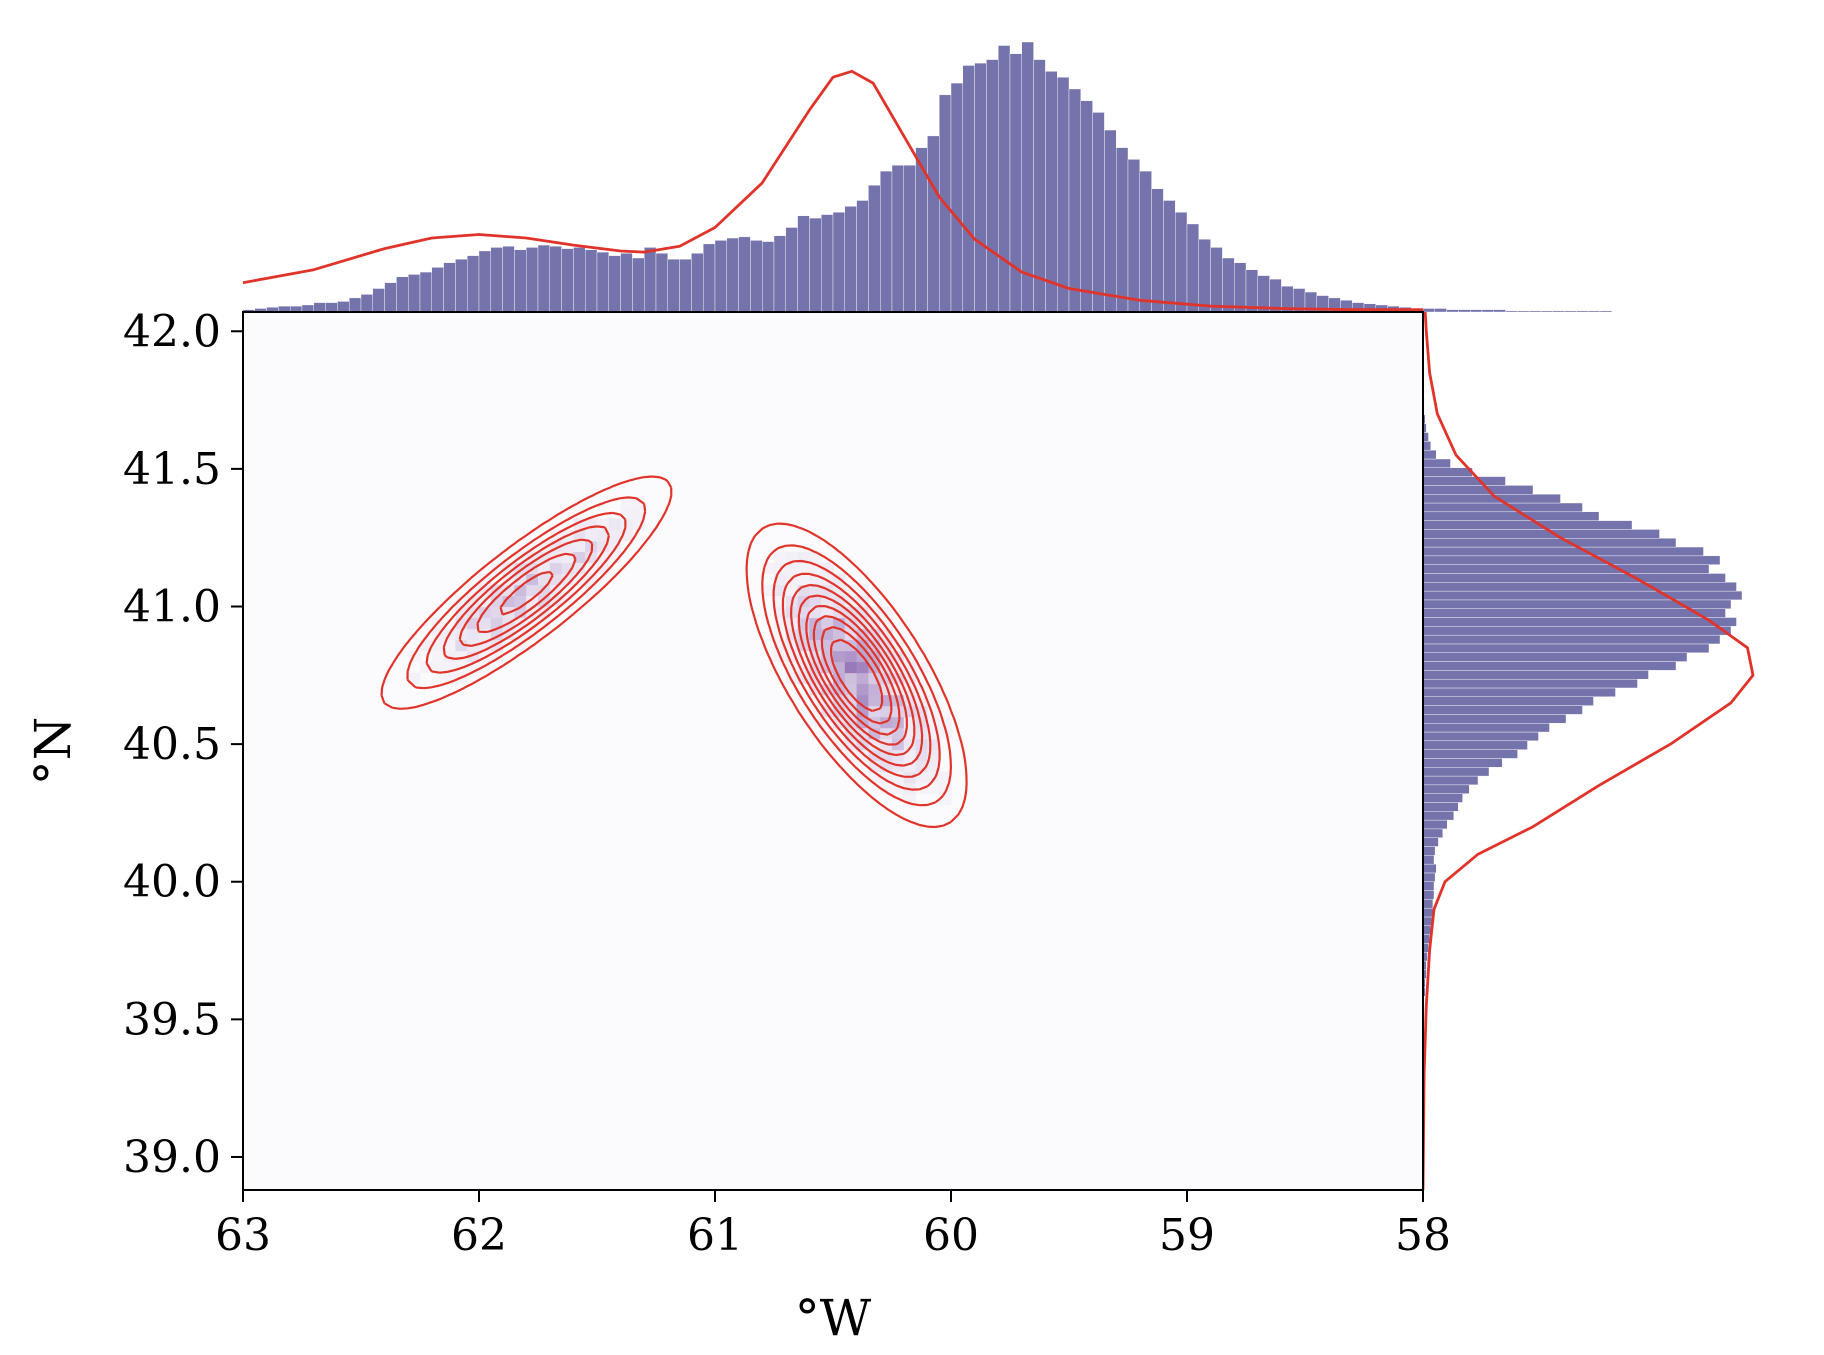 The width and height of the screenshot is (1824, 1355). Describe the element at coordinates (172, 1019) in the screenshot. I see `y-tick-label: 39.5` at that location.